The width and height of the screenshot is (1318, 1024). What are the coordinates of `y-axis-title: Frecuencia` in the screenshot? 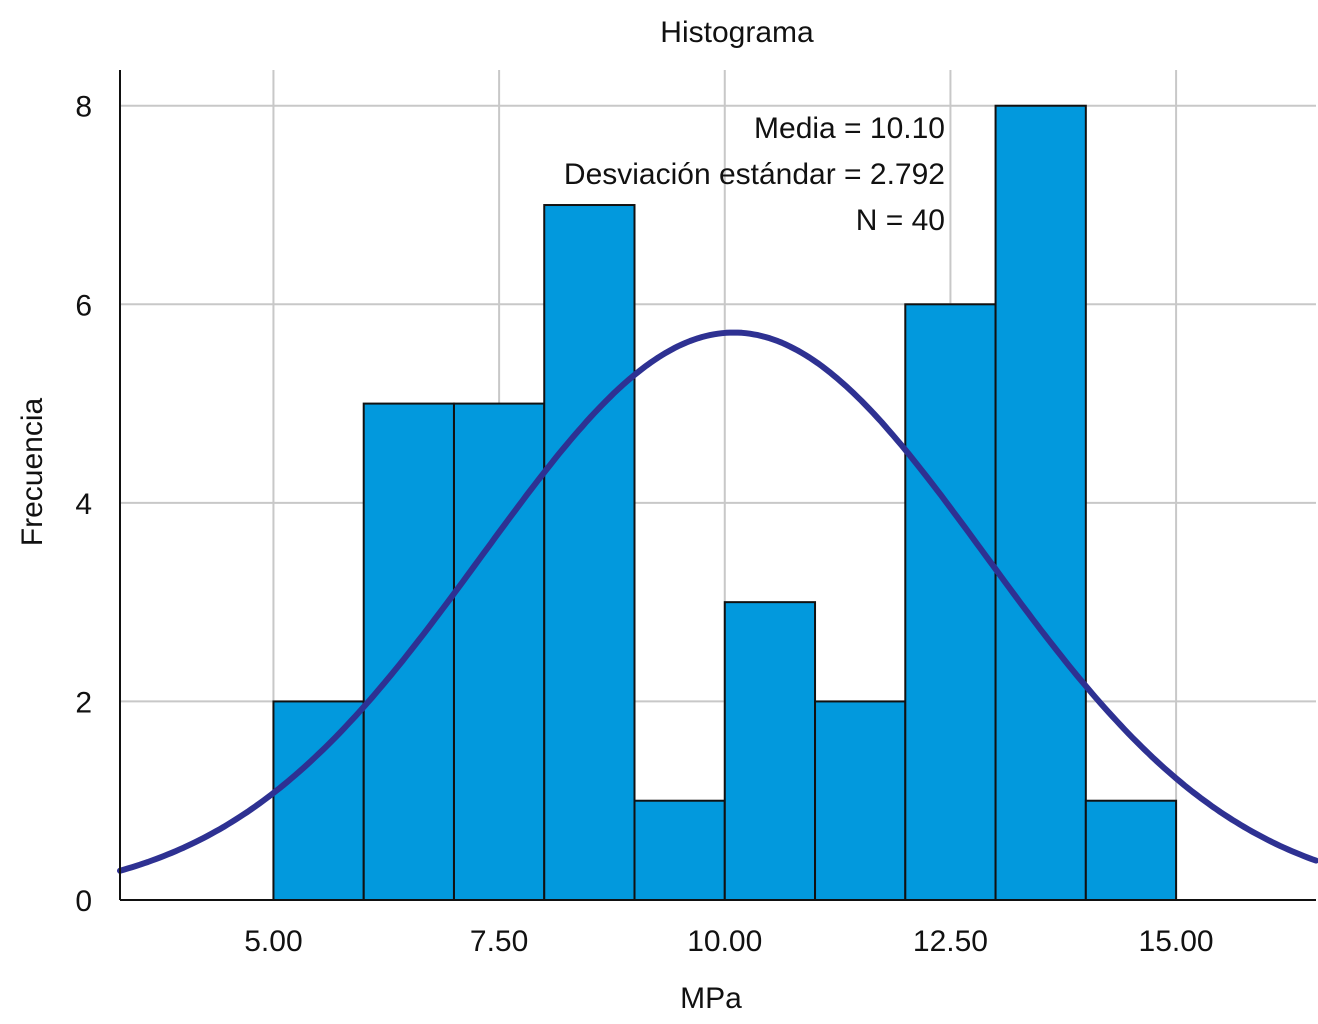 It's located at (32, 471).